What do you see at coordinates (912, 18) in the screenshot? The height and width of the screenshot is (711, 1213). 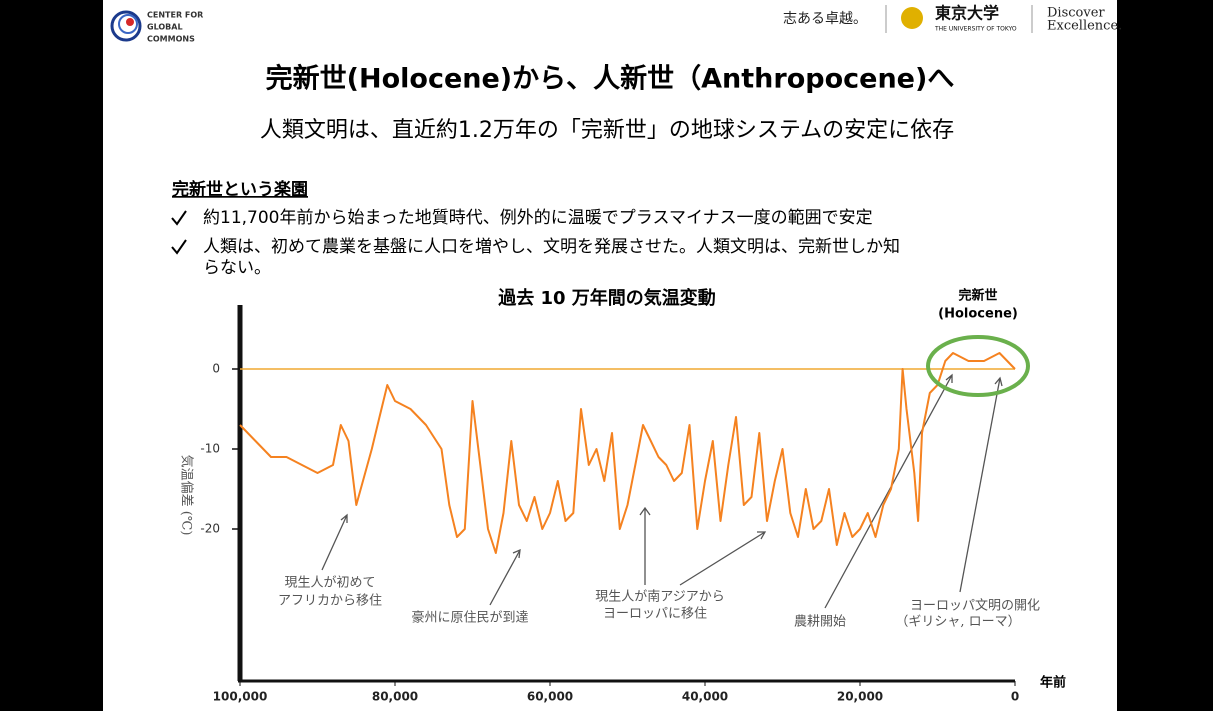 I see `university-emblem` at bounding box center [912, 18].